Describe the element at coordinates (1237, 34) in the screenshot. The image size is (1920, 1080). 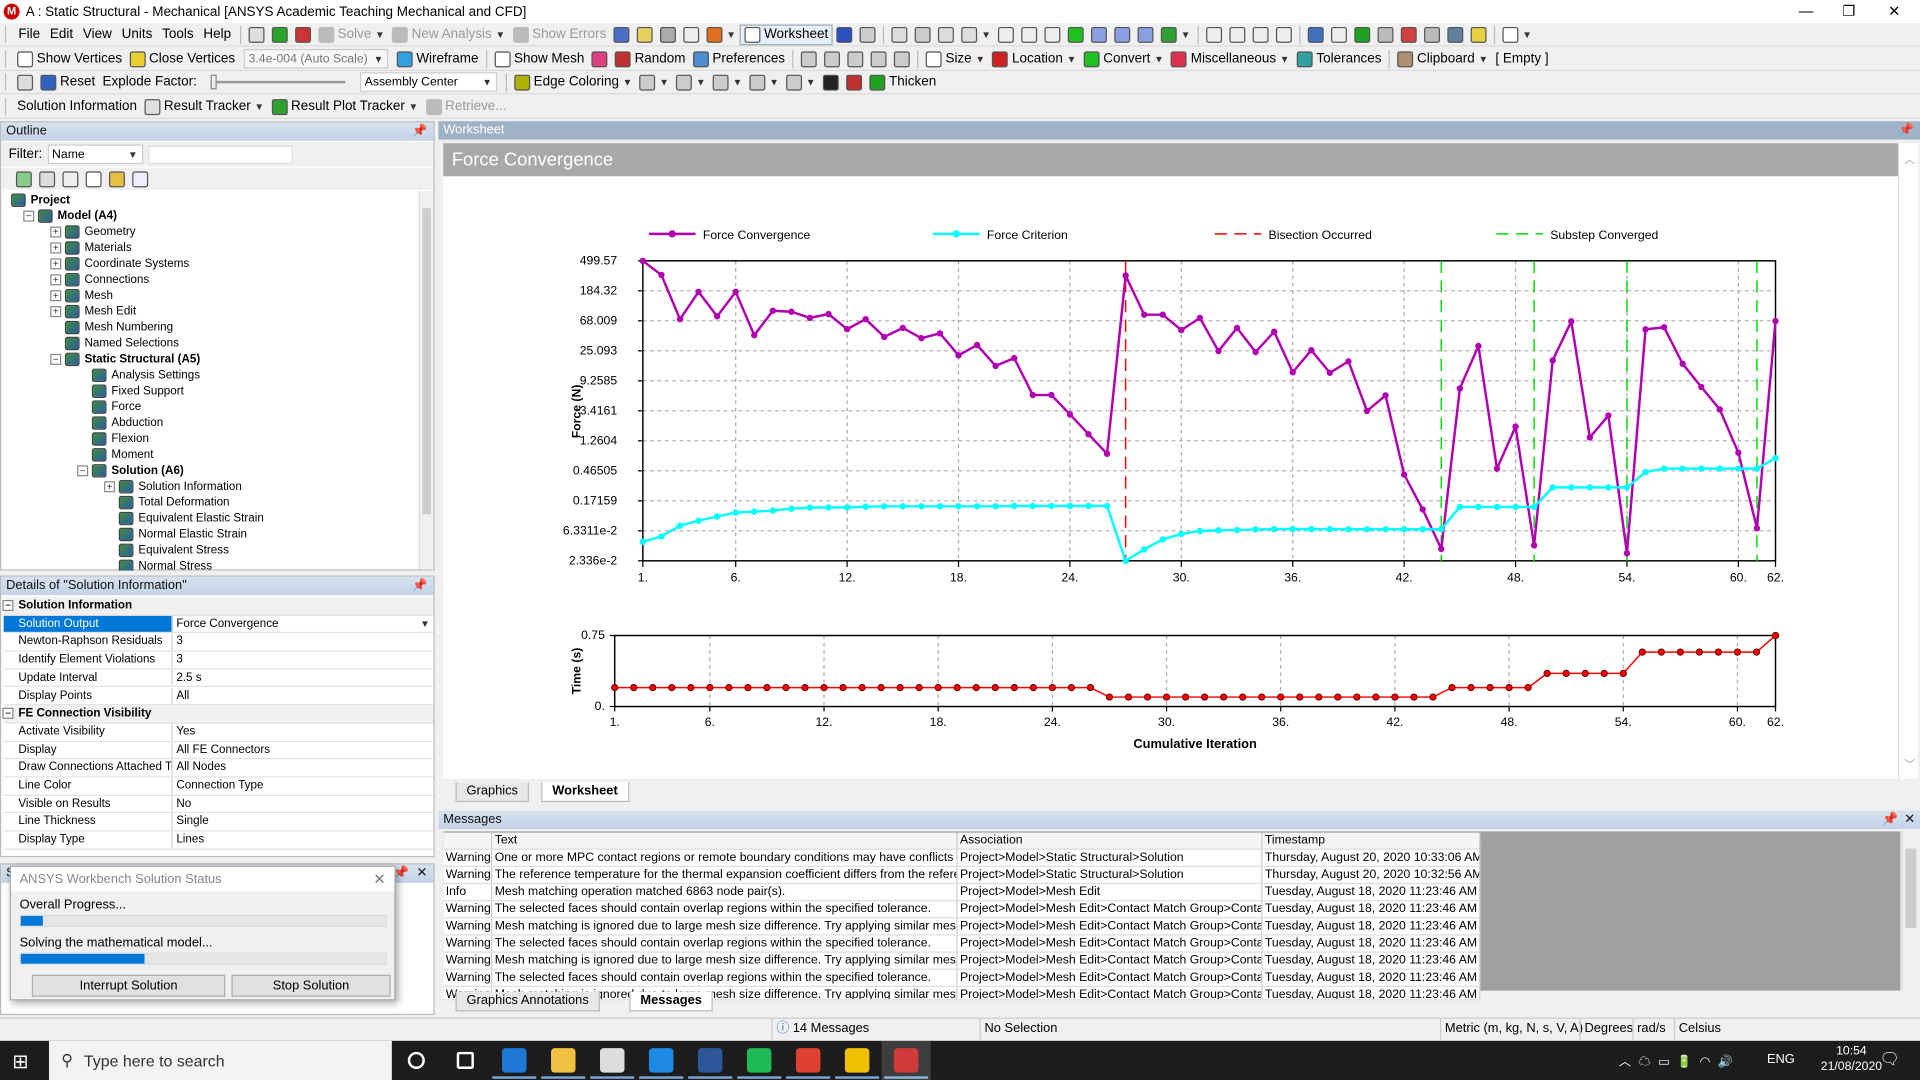
I see `pan-button` at that location.